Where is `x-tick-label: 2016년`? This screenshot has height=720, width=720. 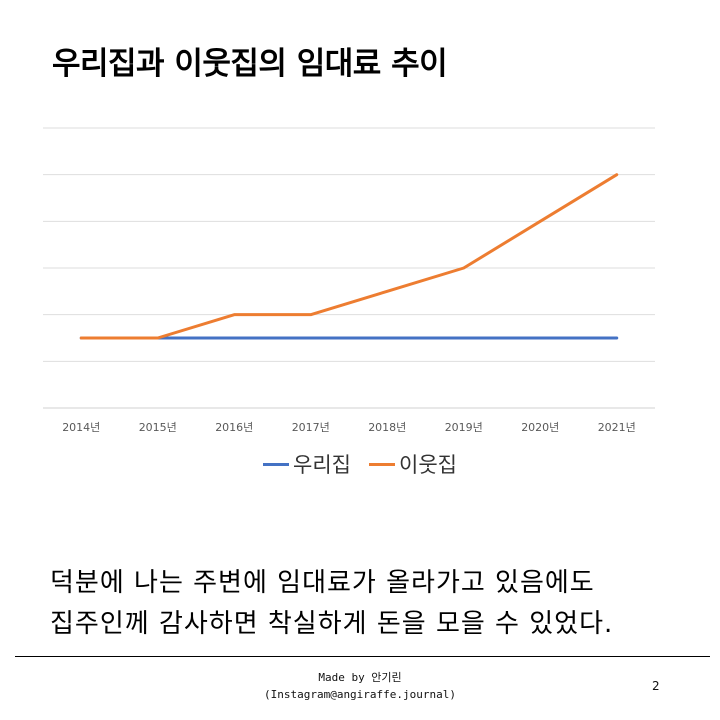
x-tick-label: 2016년 is located at coordinates (234, 427).